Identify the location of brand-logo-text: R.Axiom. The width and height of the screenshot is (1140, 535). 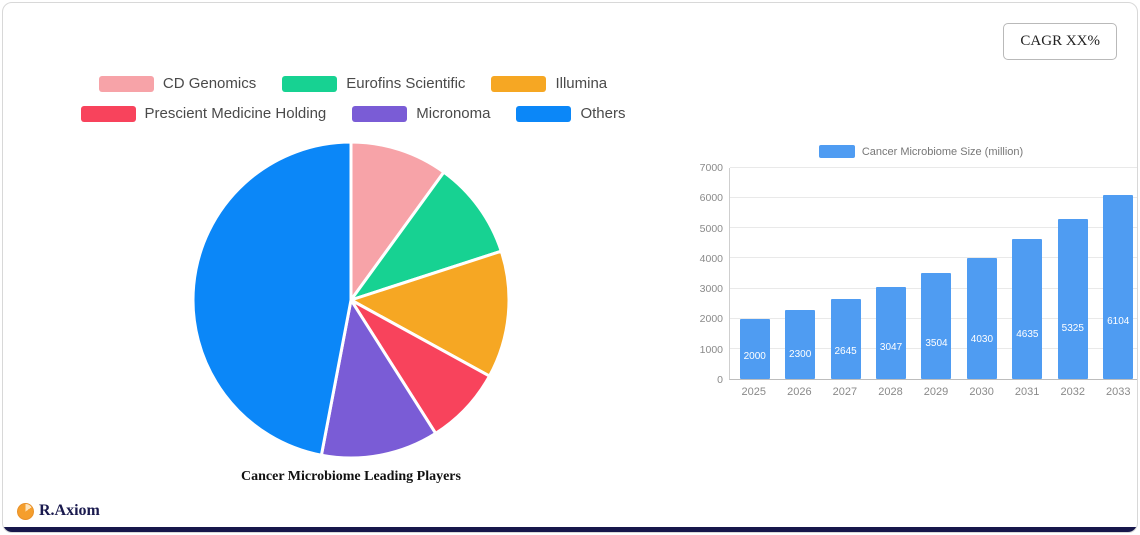
(69, 510).